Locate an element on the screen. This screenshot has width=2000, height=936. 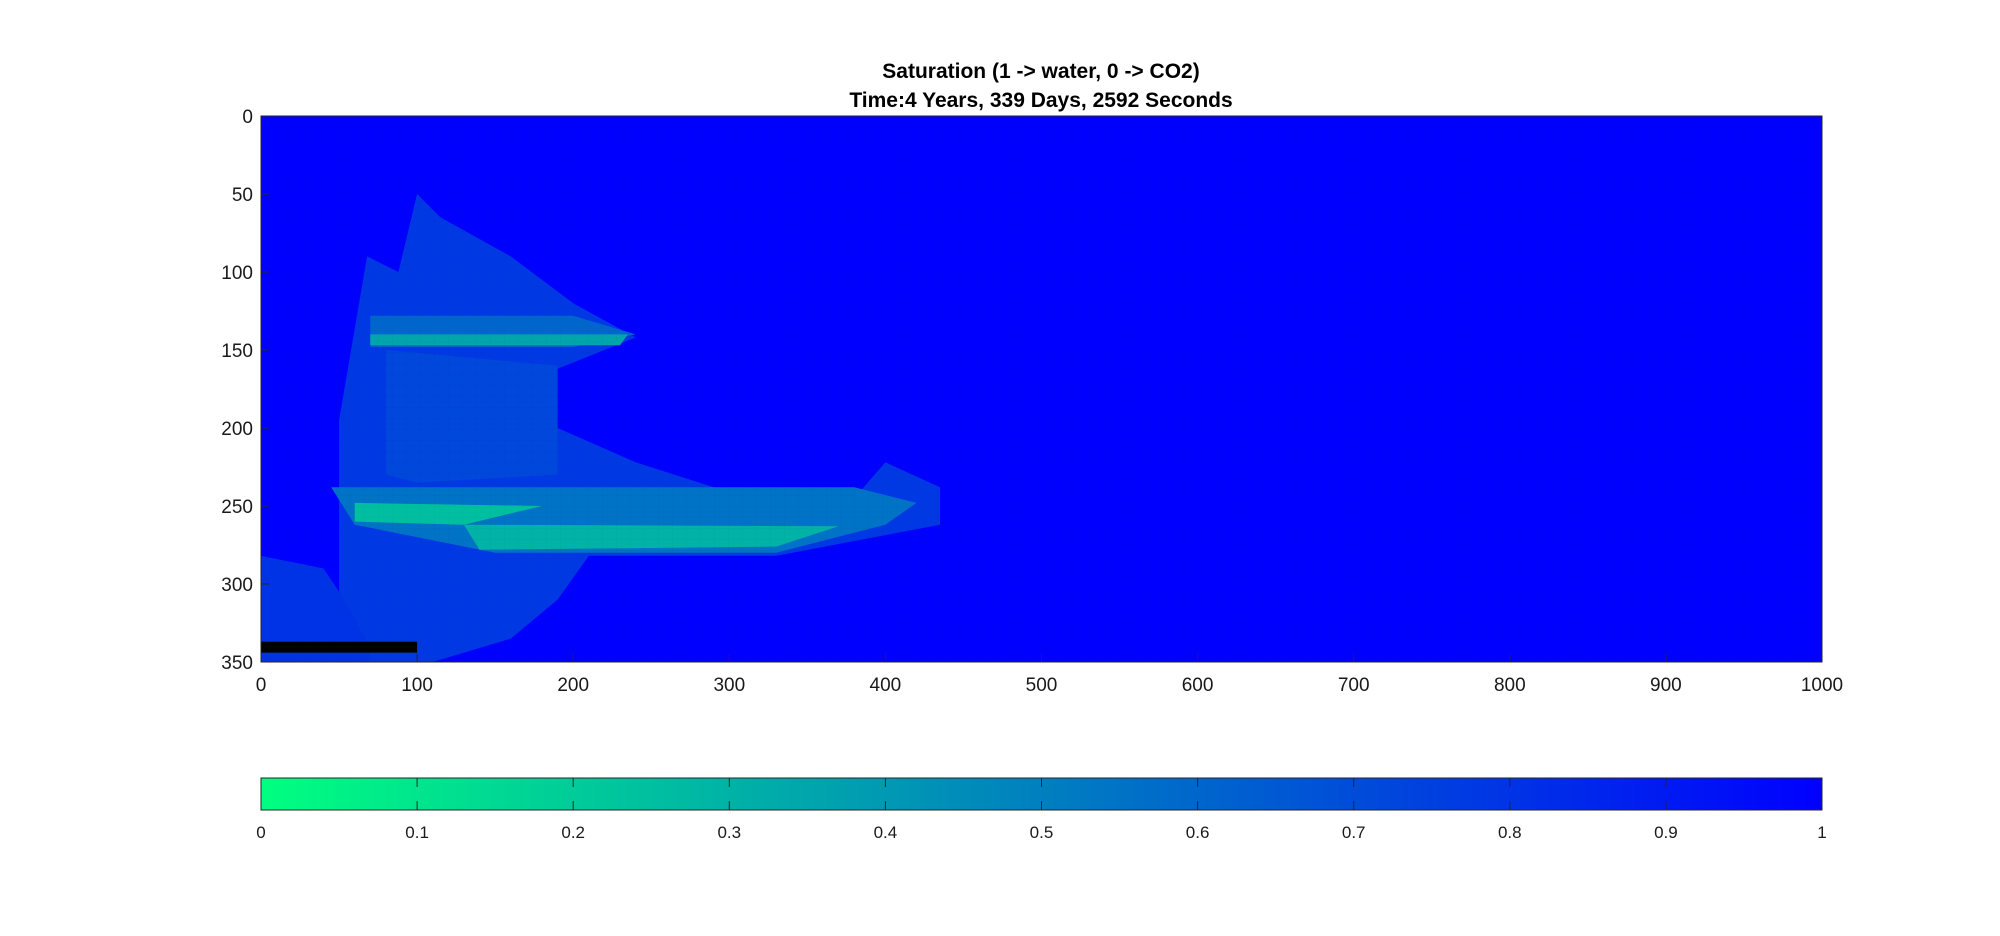
injection-well-marker is located at coordinates (339, 647).